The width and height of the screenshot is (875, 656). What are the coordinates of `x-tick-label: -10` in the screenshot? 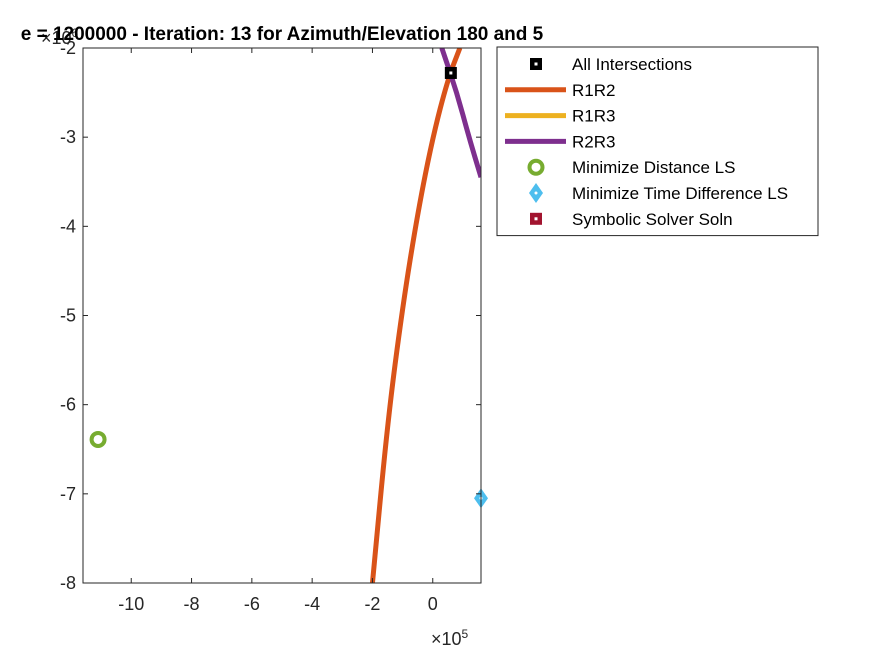 It's located at (131, 604).